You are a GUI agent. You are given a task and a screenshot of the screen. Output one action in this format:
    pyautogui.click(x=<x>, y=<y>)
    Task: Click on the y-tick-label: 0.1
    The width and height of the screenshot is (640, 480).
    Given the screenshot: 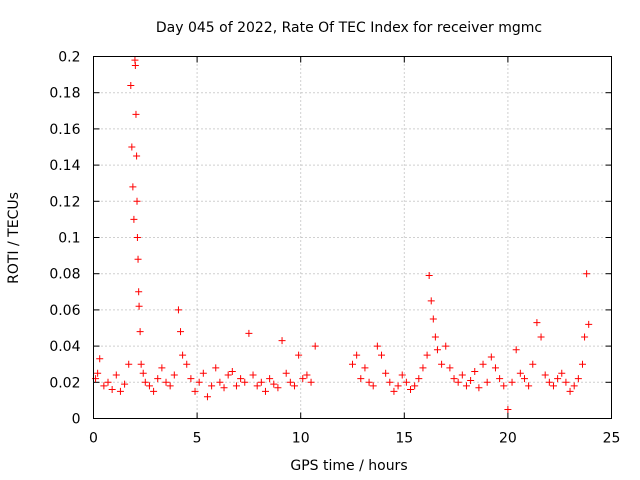 What is the action you would take?
    pyautogui.click(x=69, y=239)
    